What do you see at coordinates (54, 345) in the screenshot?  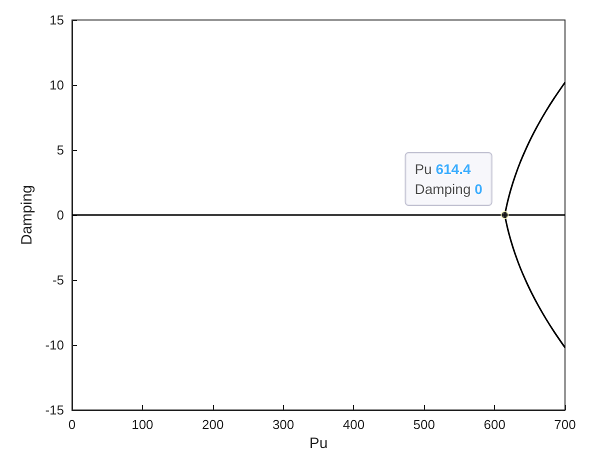 I see `y-tick-label: -10` at bounding box center [54, 345].